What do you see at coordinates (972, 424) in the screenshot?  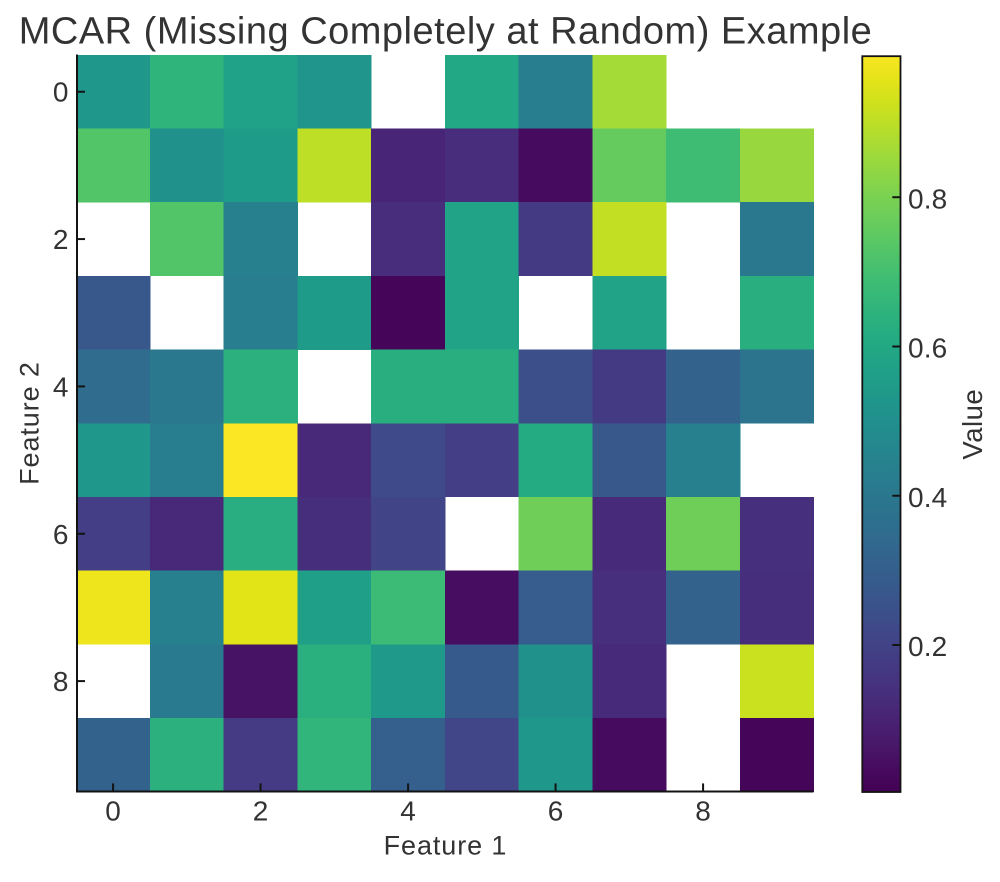 I see `svg-text: Value` at bounding box center [972, 424].